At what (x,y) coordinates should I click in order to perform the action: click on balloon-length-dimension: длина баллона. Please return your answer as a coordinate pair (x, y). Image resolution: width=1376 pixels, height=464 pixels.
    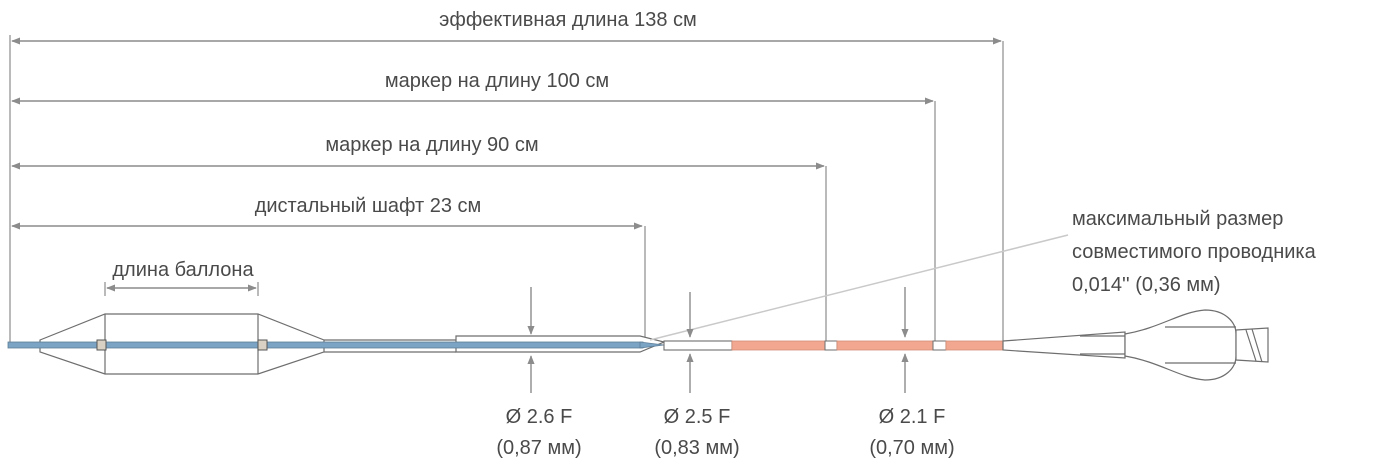
    Looking at the image, I should click on (181, 277).